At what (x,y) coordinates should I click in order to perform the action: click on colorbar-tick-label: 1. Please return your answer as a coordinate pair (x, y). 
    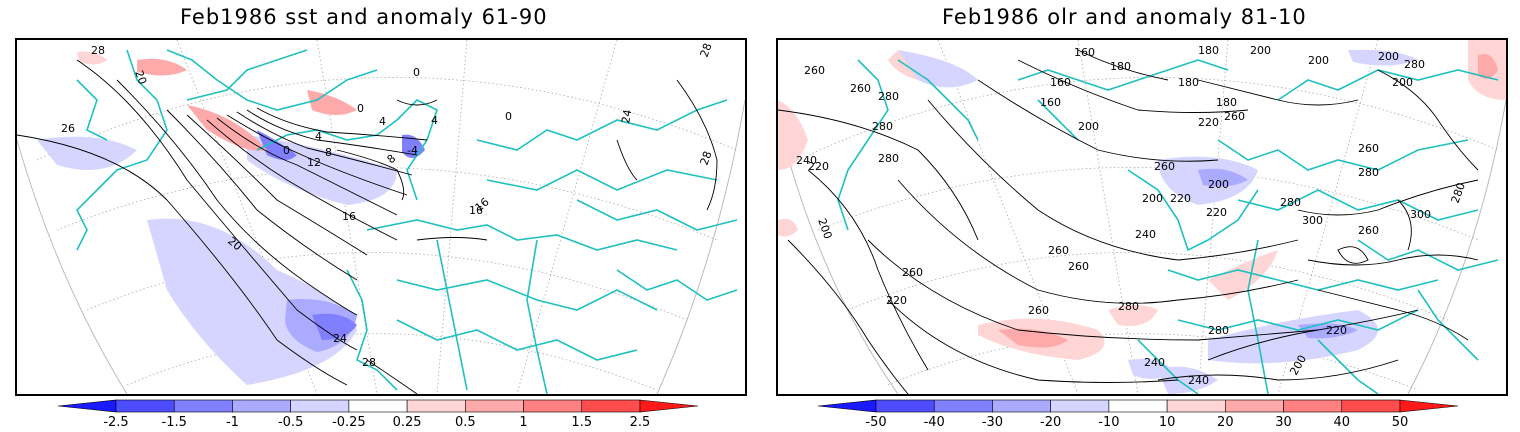
    Looking at the image, I should click on (523, 422).